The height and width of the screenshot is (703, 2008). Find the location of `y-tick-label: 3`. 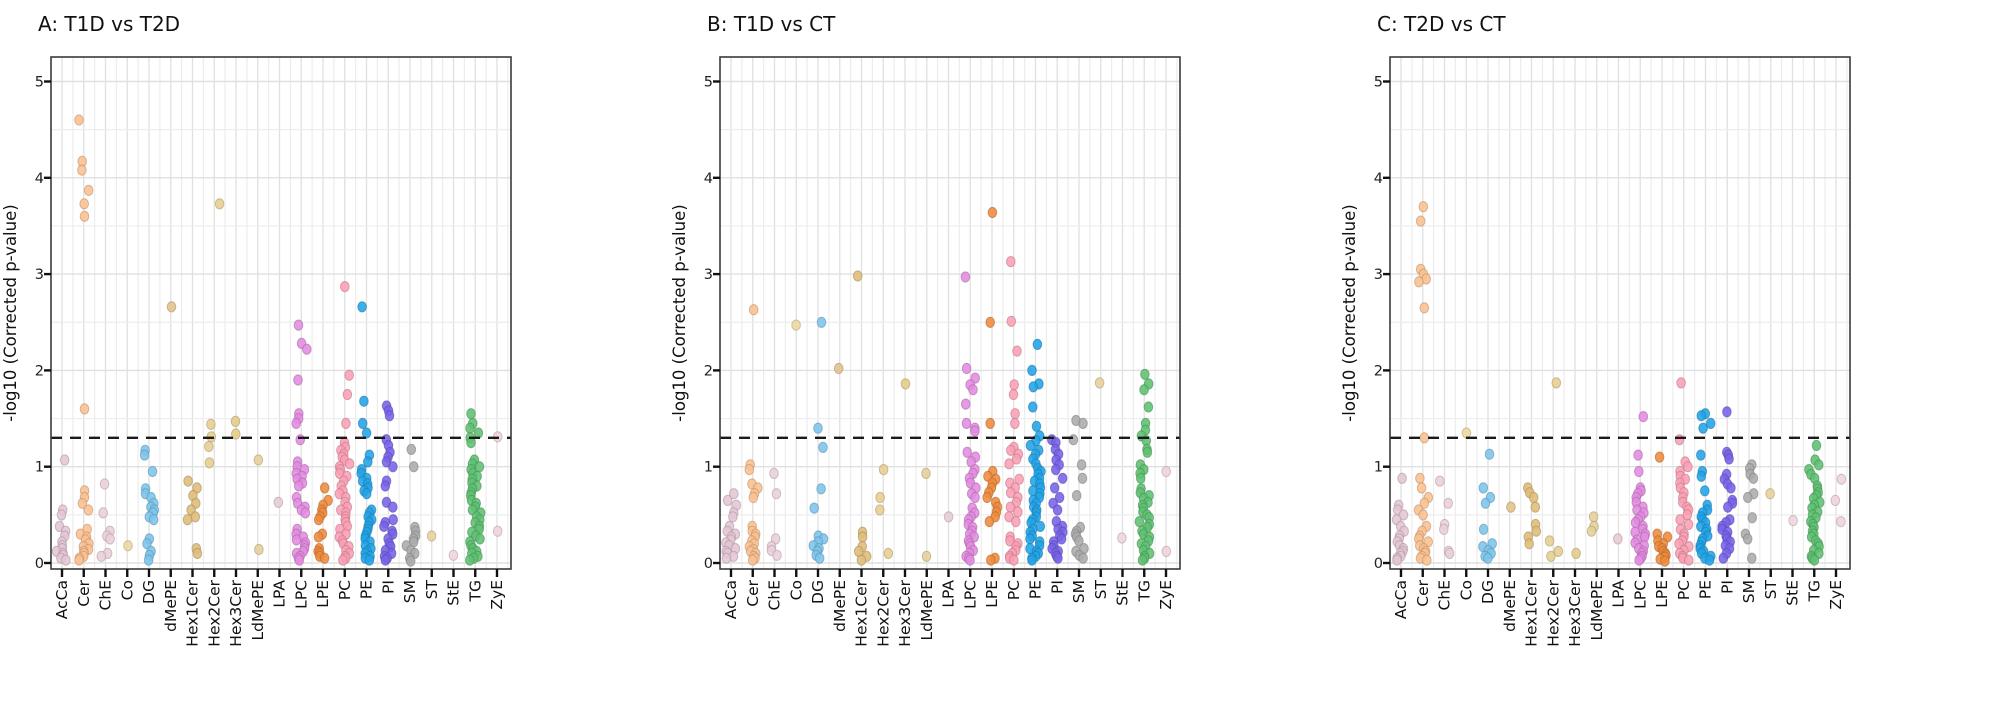

y-tick-label: 3 is located at coordinates (39, 275).